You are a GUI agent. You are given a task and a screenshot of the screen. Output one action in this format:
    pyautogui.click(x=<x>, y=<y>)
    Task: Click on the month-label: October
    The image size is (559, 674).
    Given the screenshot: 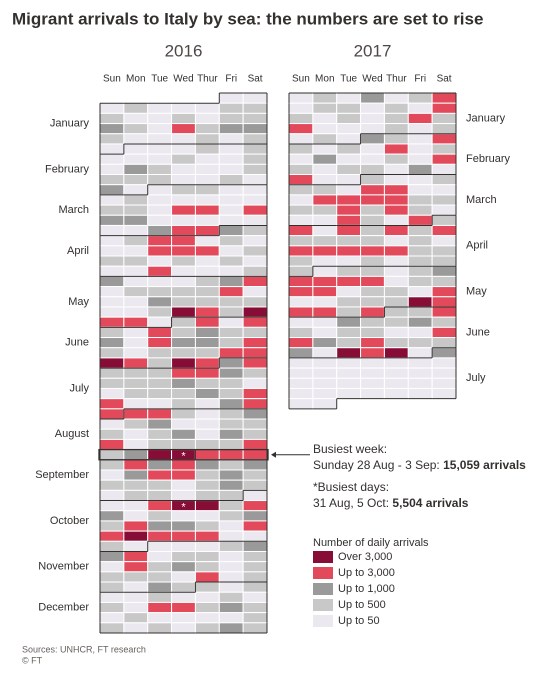 What is the action you would take?
    pyautogui.click(x=69, y=521)
    